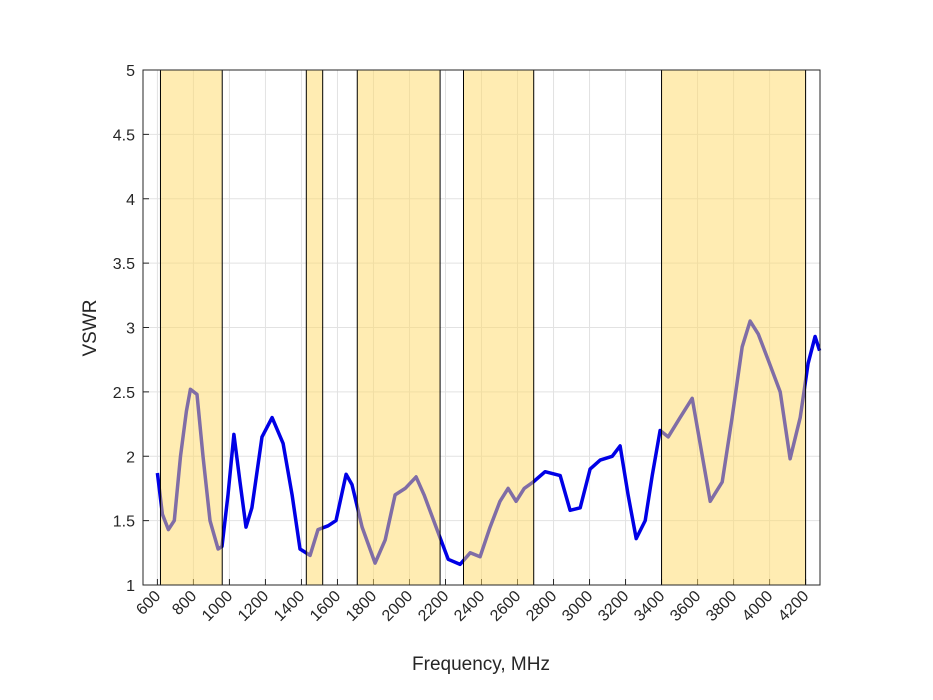 The height and width of the screenshot is (700, 933). Describe the element at coordinates (613, 606) in the screenshot. I see `x-tick-label: 3200` at that location.